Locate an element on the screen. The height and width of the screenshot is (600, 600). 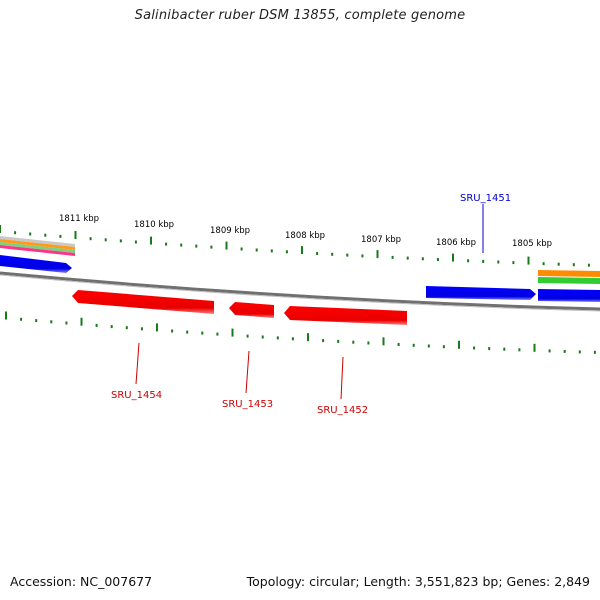
outer-scale-ticks is located at coordinates (295, 246).